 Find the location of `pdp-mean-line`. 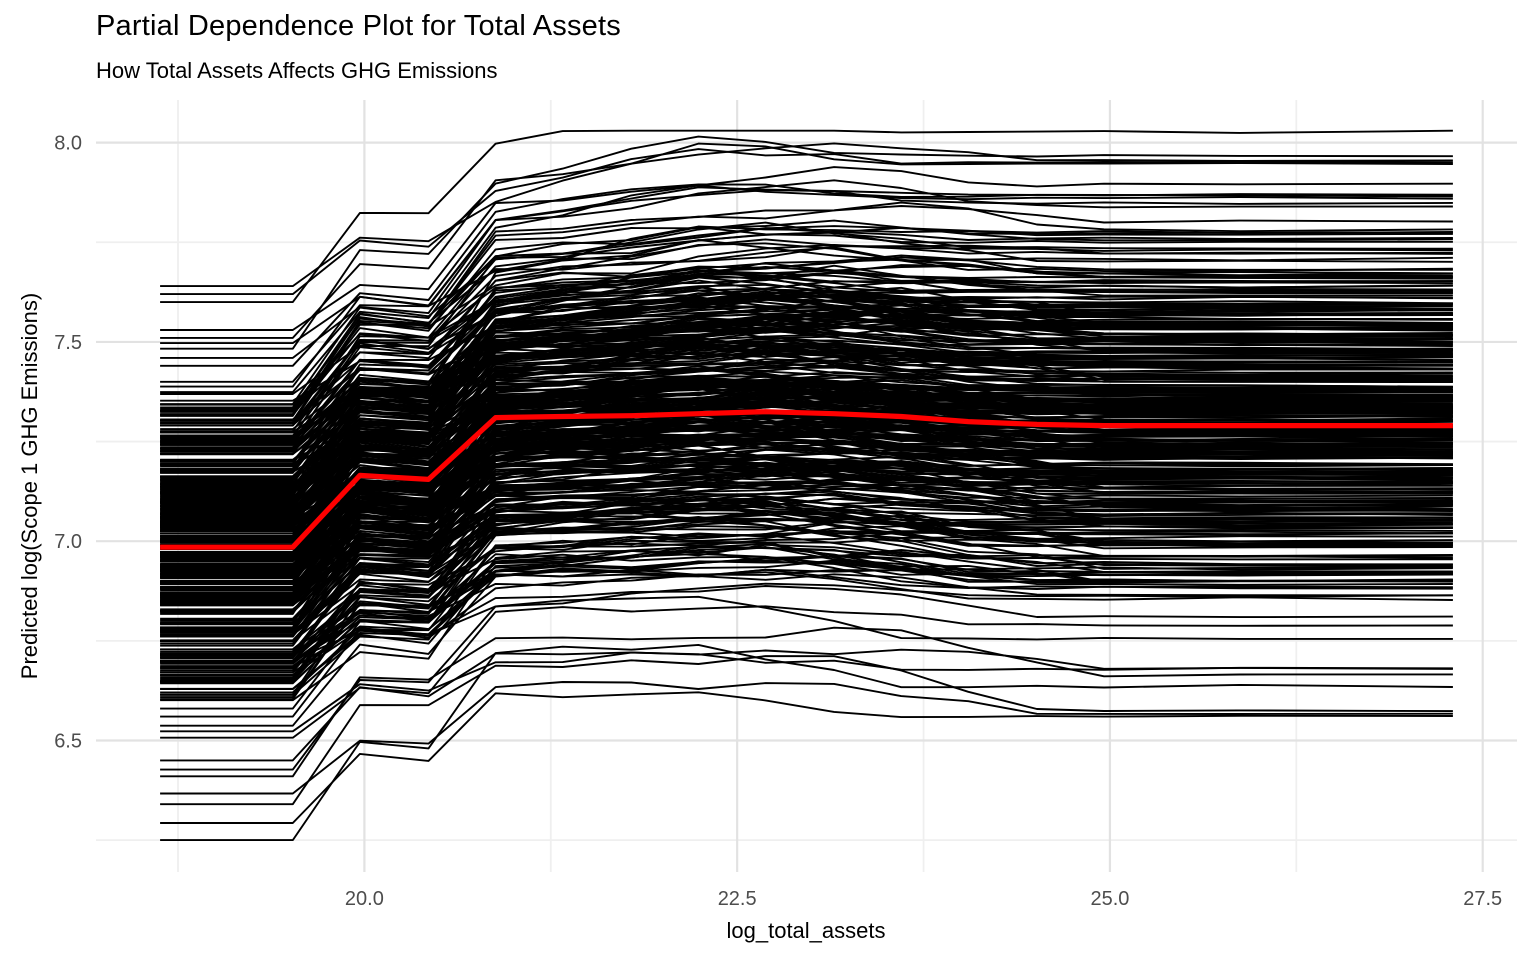

pdp-mean-line is located at coordinates (806, 479).